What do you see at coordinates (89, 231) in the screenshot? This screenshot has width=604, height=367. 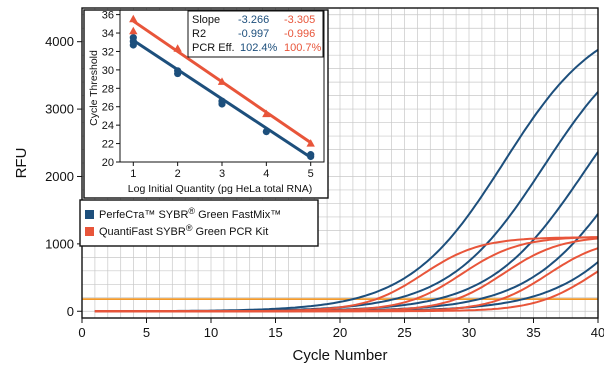 I see `legend-swatch-quantifast` at bounding box center [89, 231].